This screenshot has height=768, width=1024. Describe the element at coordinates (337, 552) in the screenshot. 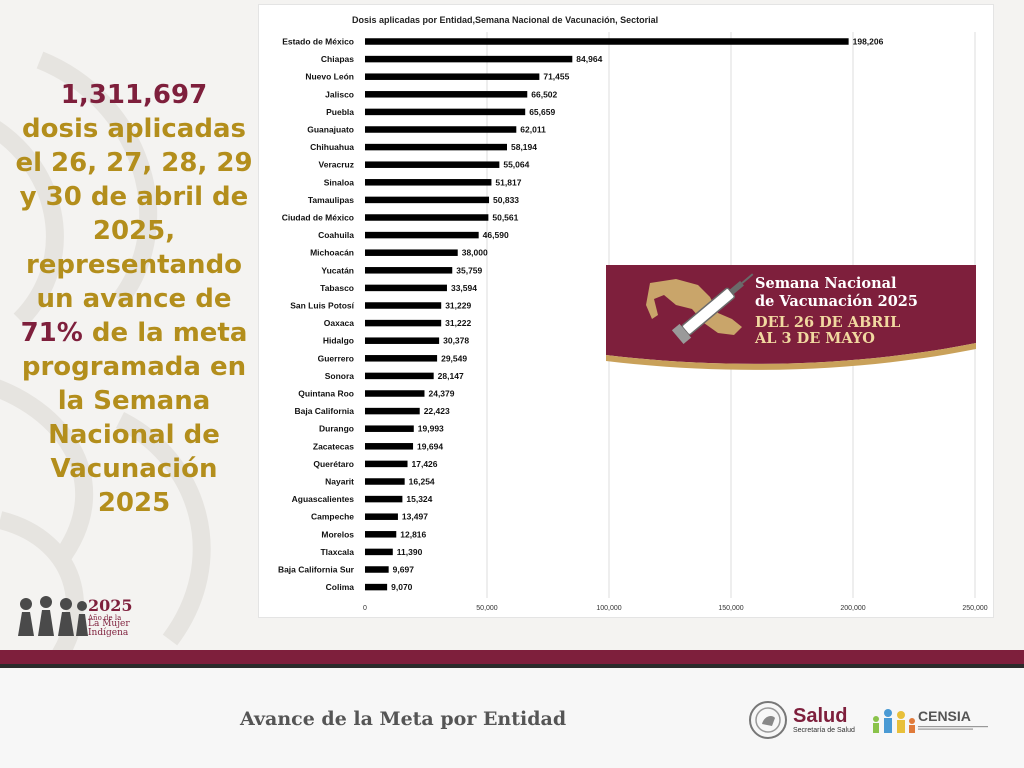

I see `category-label: Tlaxcala` at that location.